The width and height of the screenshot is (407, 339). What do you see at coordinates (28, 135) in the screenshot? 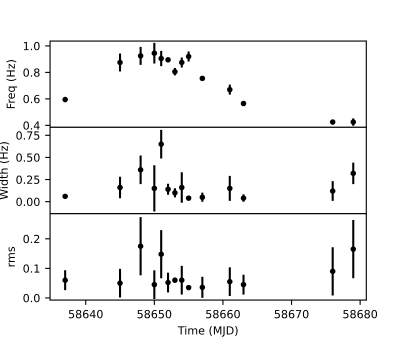
I see `y-tick-label: 0.75` at bounding box center [28, 135].